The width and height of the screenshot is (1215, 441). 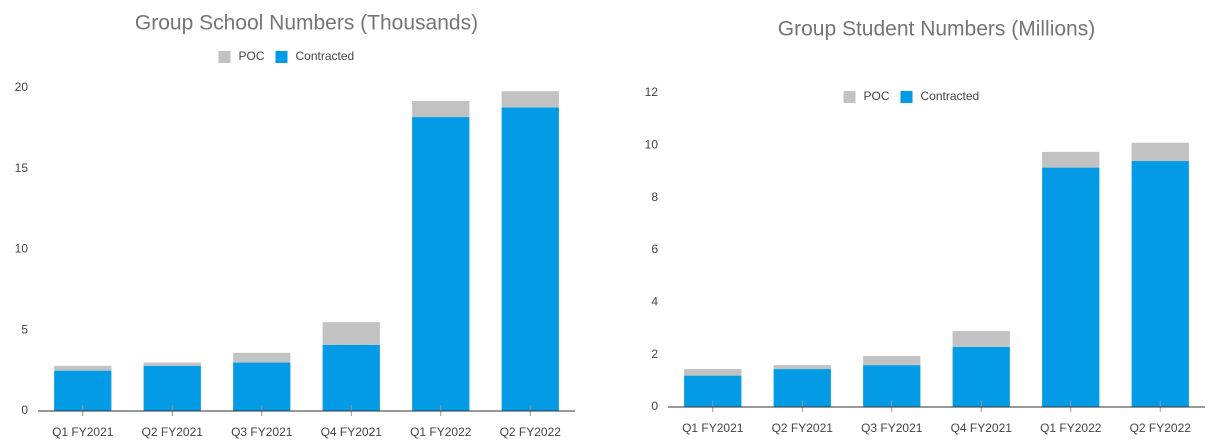 I want to click on y-tick-label: 8, so click(x=654, y=197).